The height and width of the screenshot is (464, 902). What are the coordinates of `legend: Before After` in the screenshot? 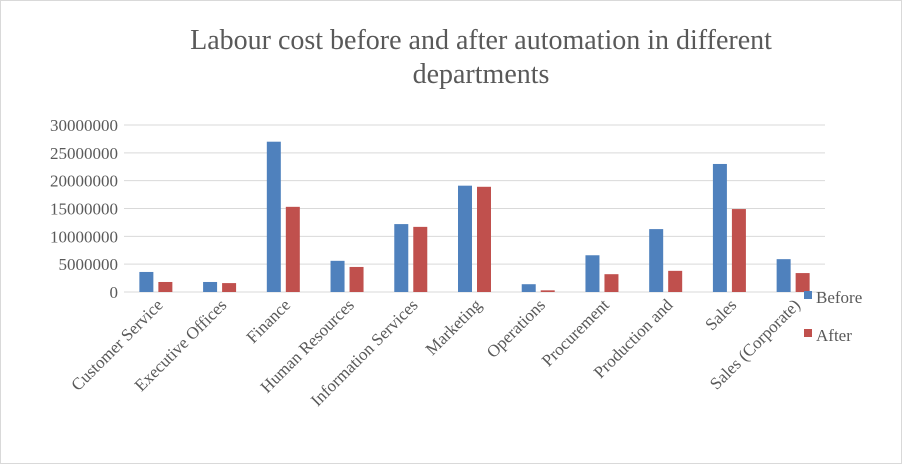 It's located at (833, 316).